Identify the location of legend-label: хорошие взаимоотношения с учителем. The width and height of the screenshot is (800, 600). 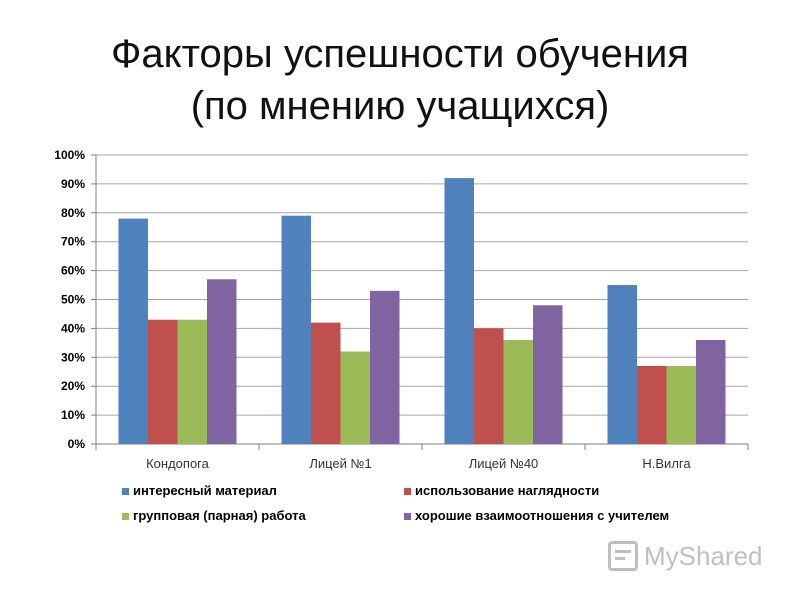
(542, 515).